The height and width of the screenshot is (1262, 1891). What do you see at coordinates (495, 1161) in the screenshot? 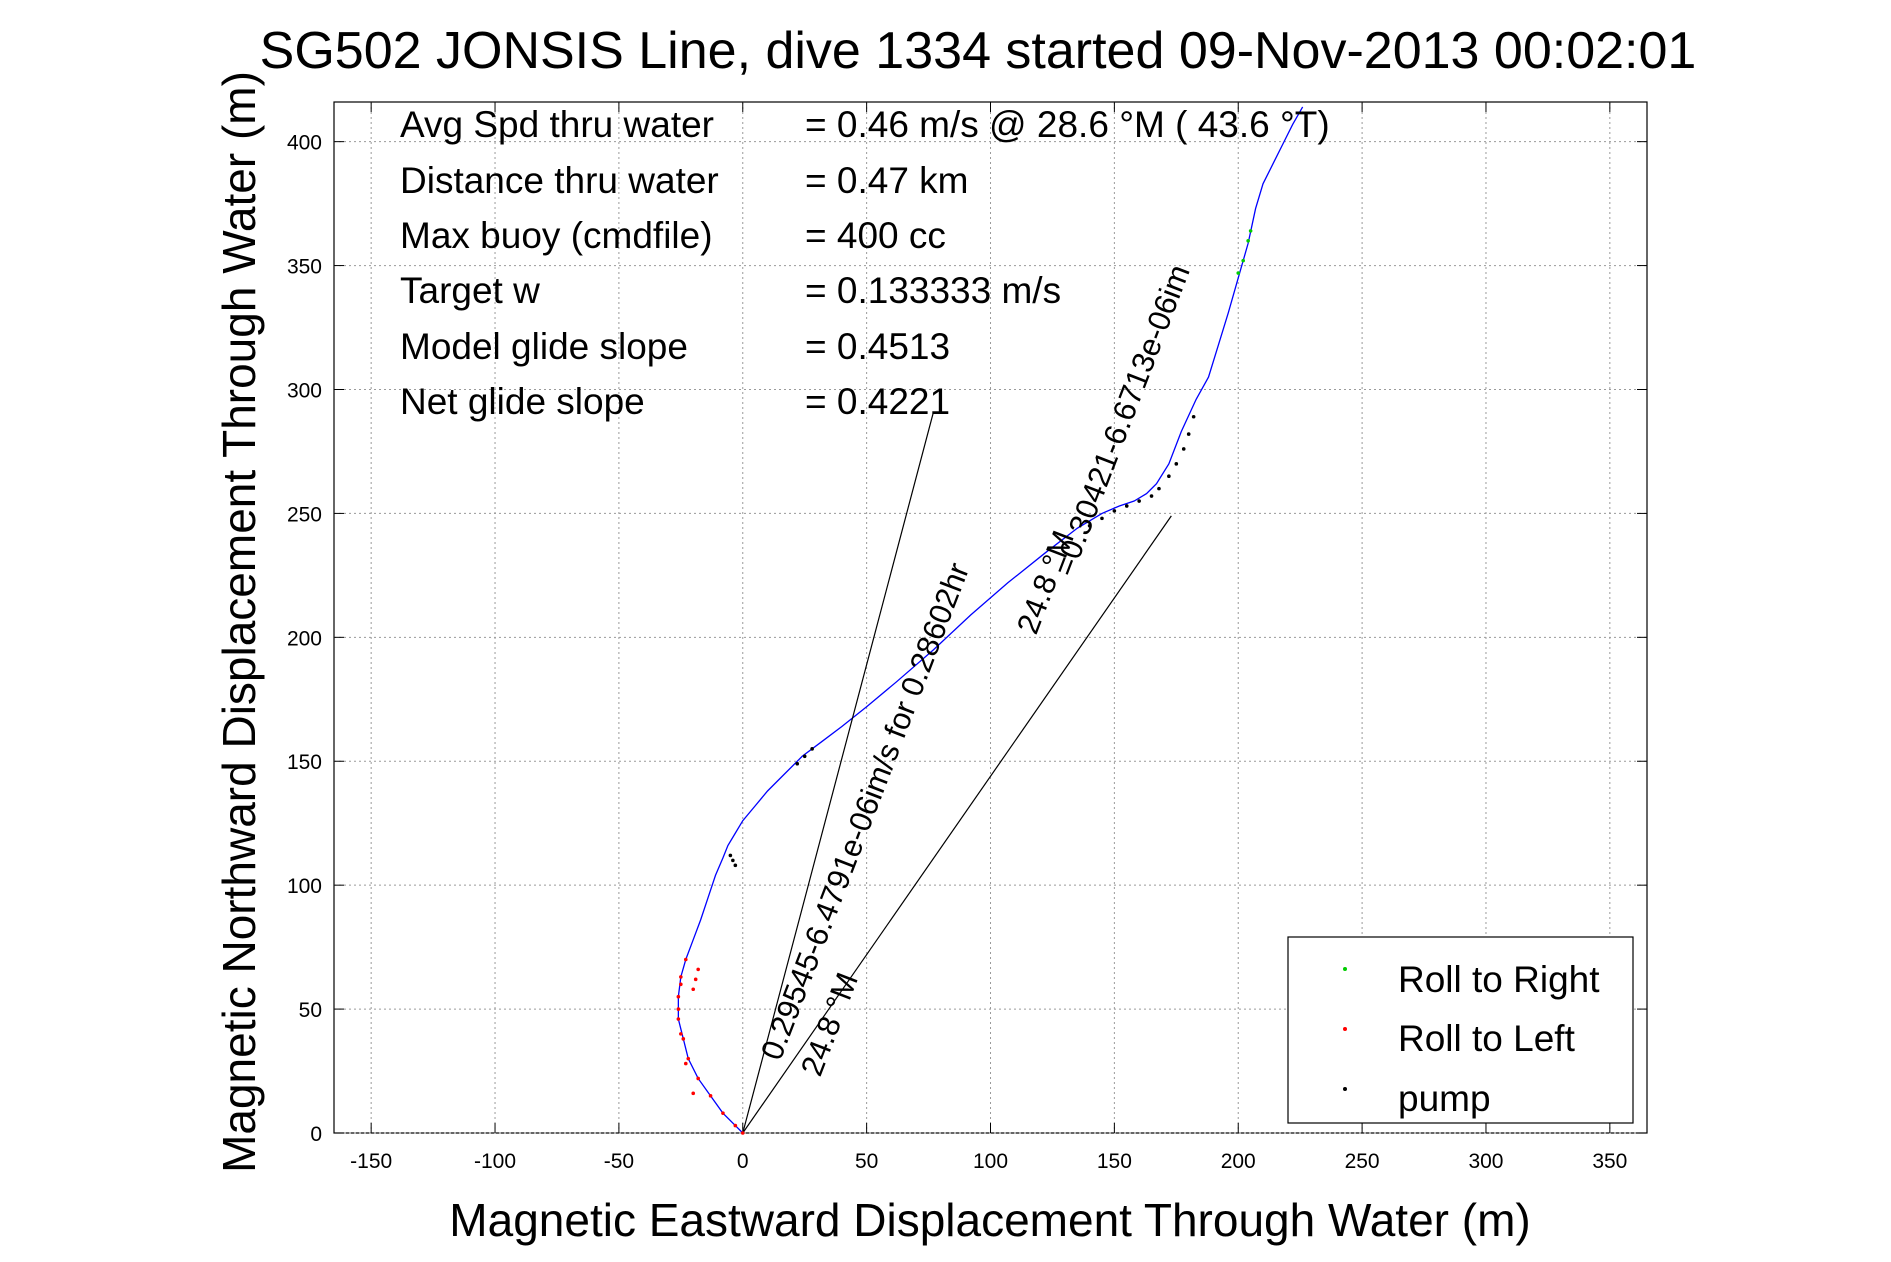
I see `x-tick-label: -100` at bounding box center [495, 1161].